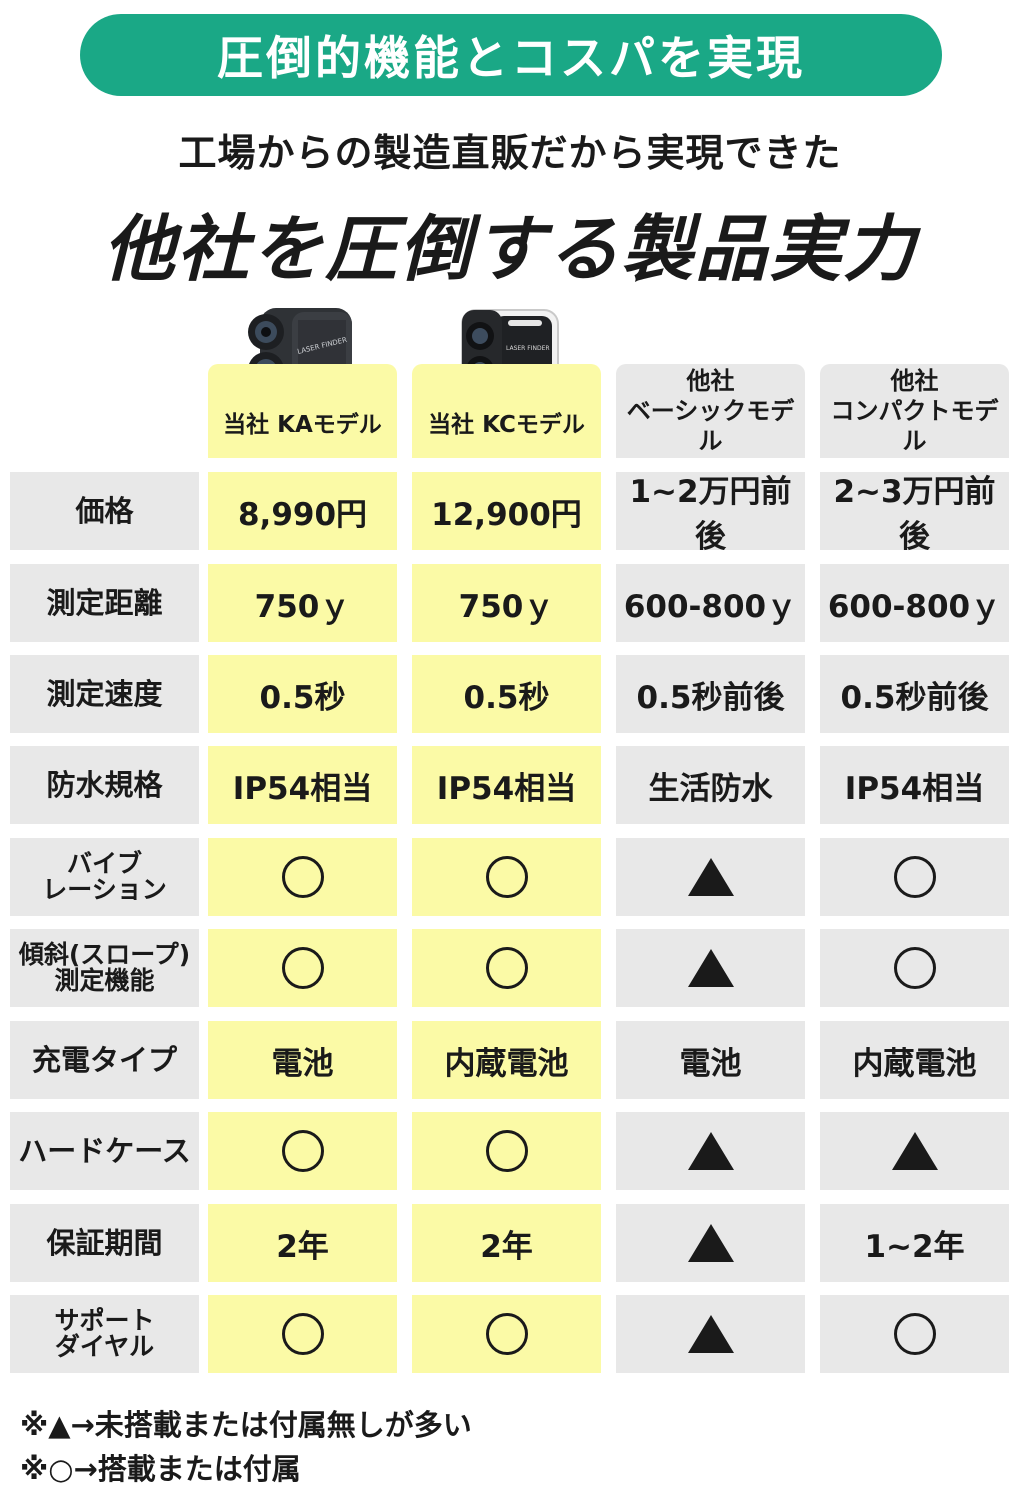 The height and width of the screenshot is (1500, 1020). What do you see at coordinates (509, 249) in the screenshot?
I see `headline: 他社を圧倒する製品実力` at bounding box center [509, 249].